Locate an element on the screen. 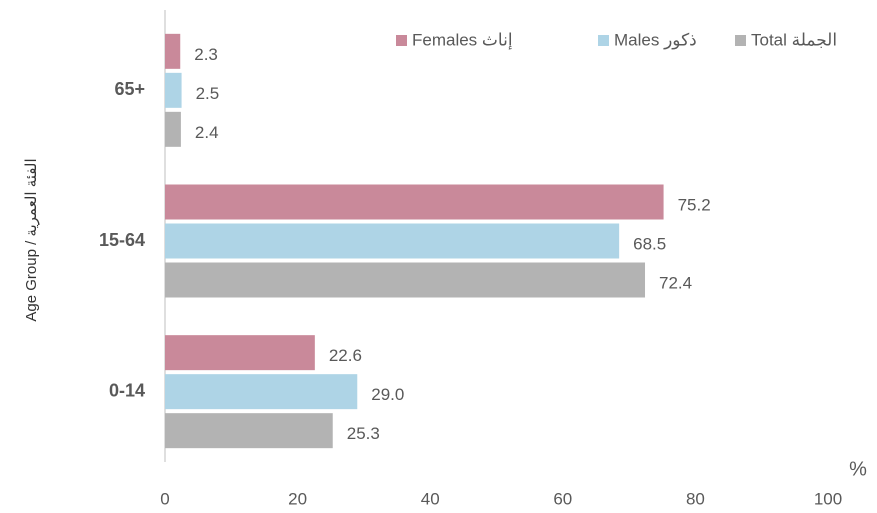  x-tick-label: 40 is located at coordinates (430, 498).